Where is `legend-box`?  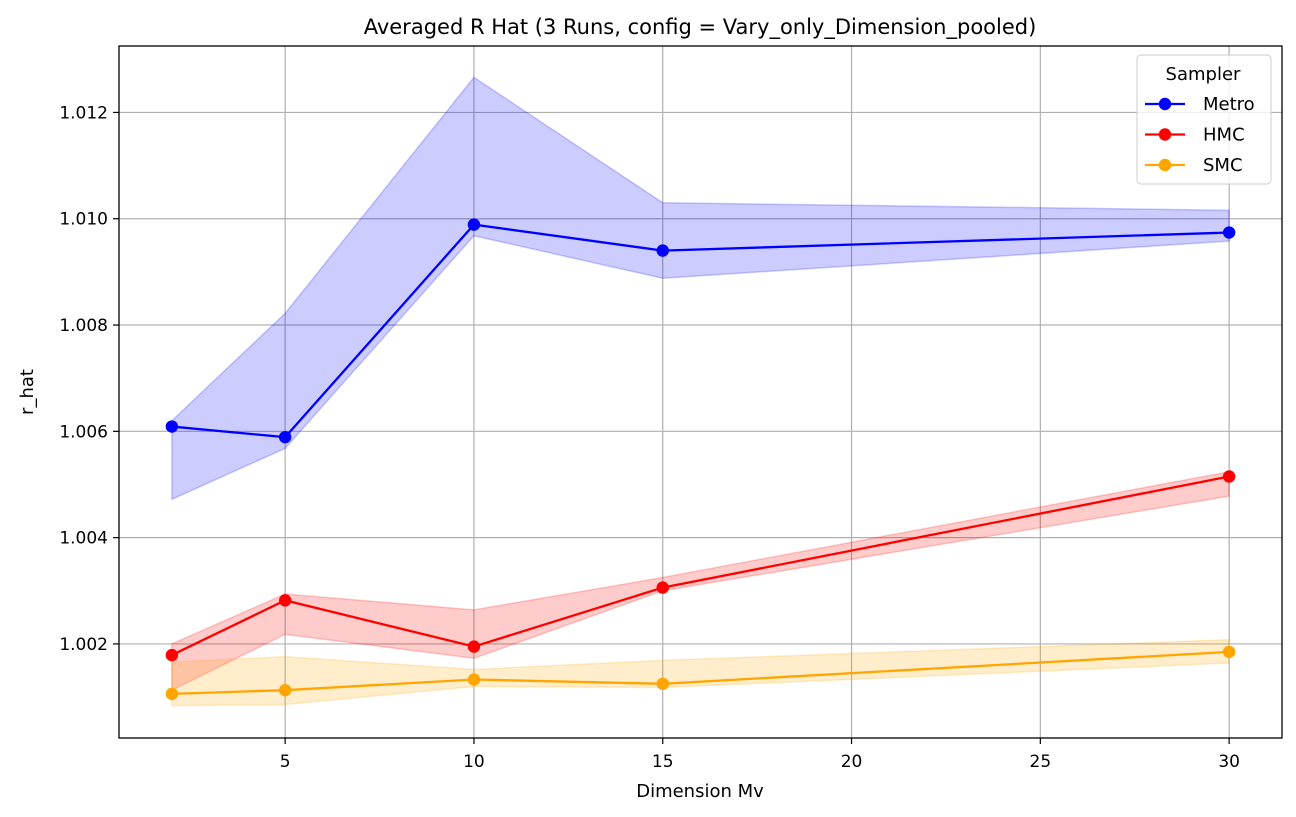
legend-box is located at coordinates (1204, 119).